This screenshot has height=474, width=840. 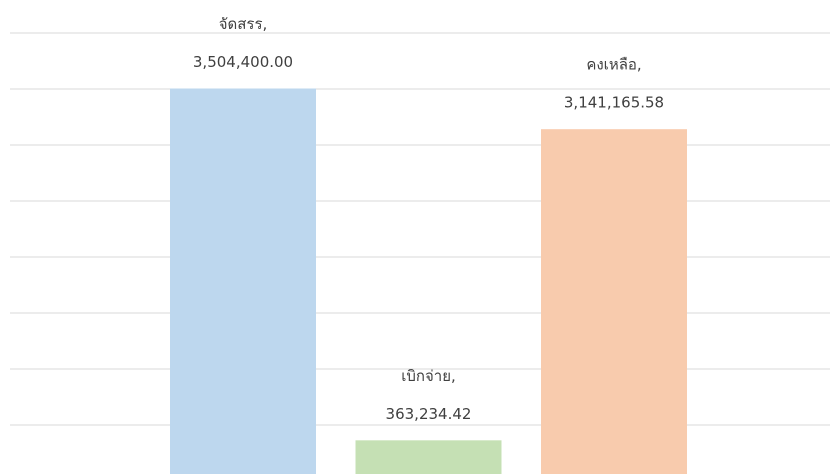 What do you see at coordinates (243, 62) in the screenshot?
I see `data-label-value: 3,504,400.00` at bounding box center [243, 62].